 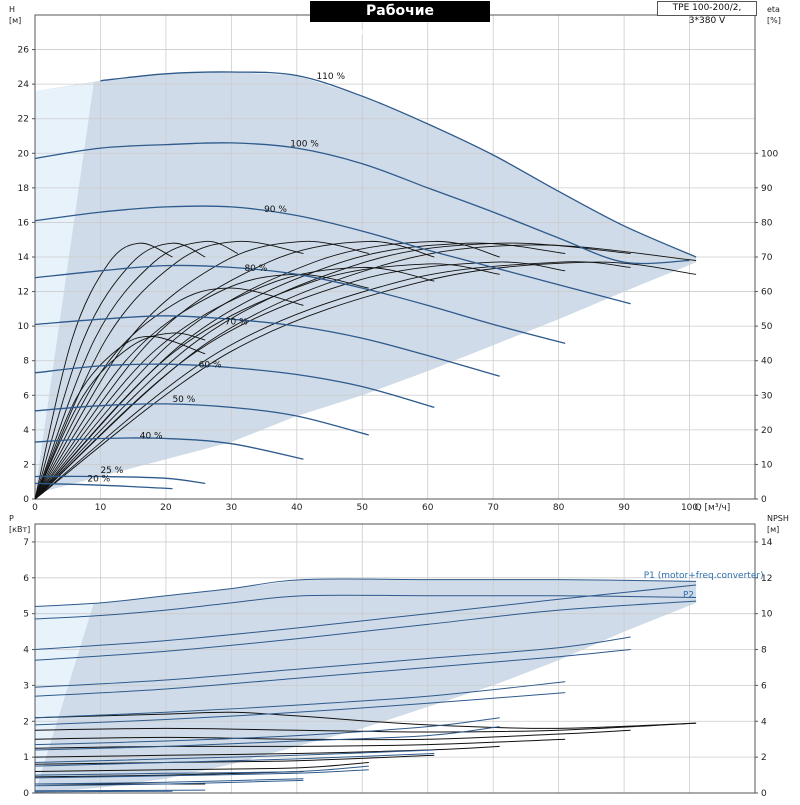 What do you see at coordinates (764, 722) in the screenshot?
I see `bottom-y2-tick-label: 4` at bounding box center [764, 722].